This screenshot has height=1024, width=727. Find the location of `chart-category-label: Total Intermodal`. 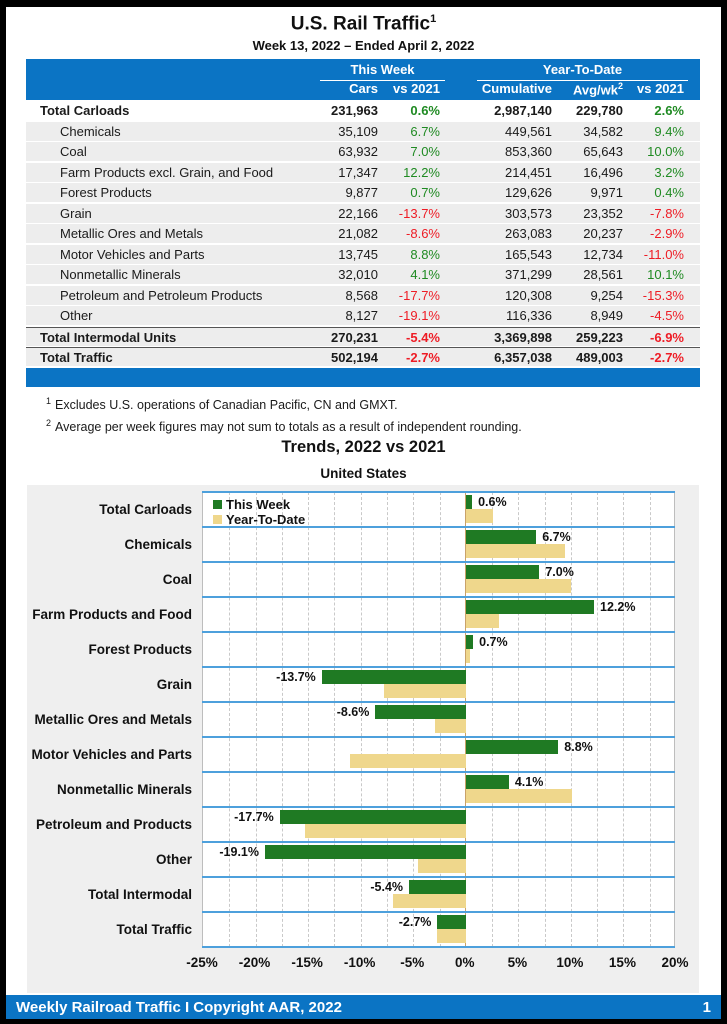

chart-category-label: Total Intermodal is located at coordinates (139, 894).